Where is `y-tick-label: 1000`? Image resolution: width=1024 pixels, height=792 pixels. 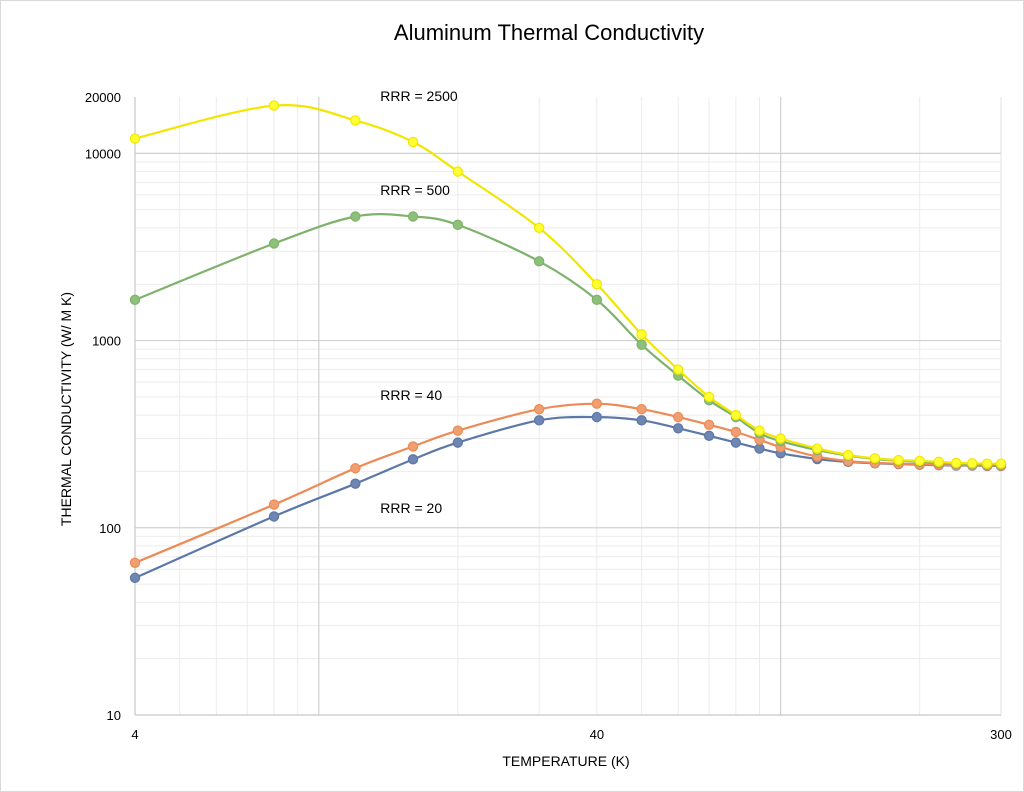 y-tick-label: 1000 is located at coordinates (106, 341).